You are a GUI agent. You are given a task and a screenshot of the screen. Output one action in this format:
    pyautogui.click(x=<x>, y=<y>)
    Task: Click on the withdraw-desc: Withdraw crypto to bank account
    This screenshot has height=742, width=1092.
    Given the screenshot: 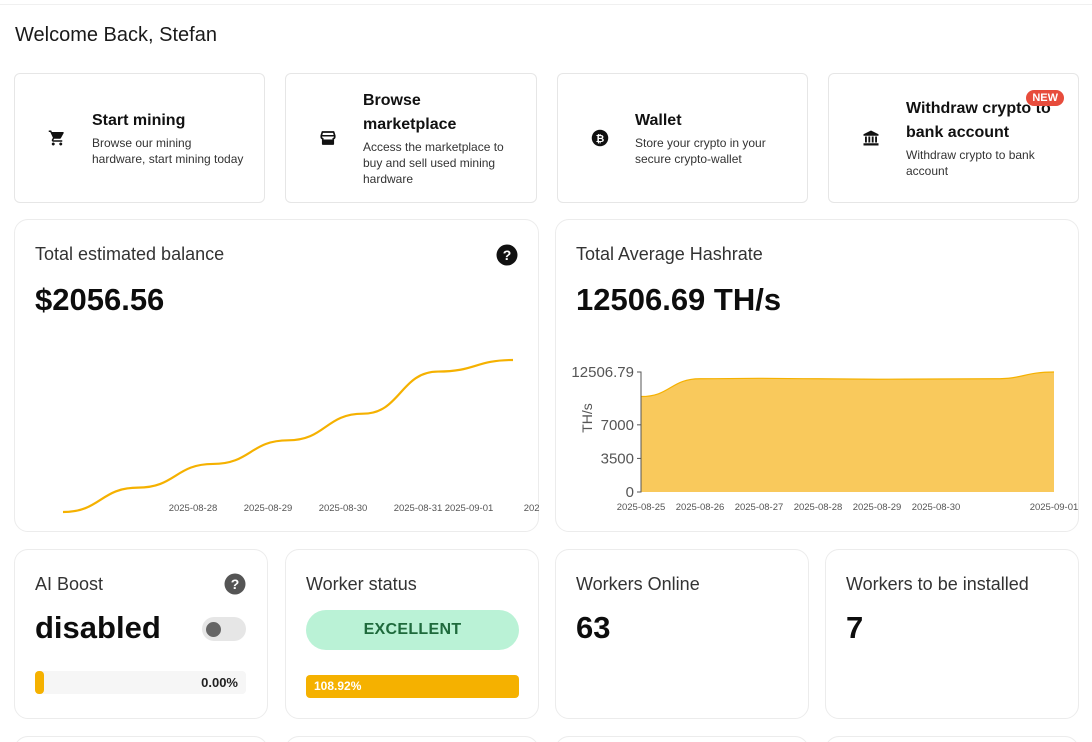 What is the action you would take?
    pyautogui.click(x=970, y=163)
    